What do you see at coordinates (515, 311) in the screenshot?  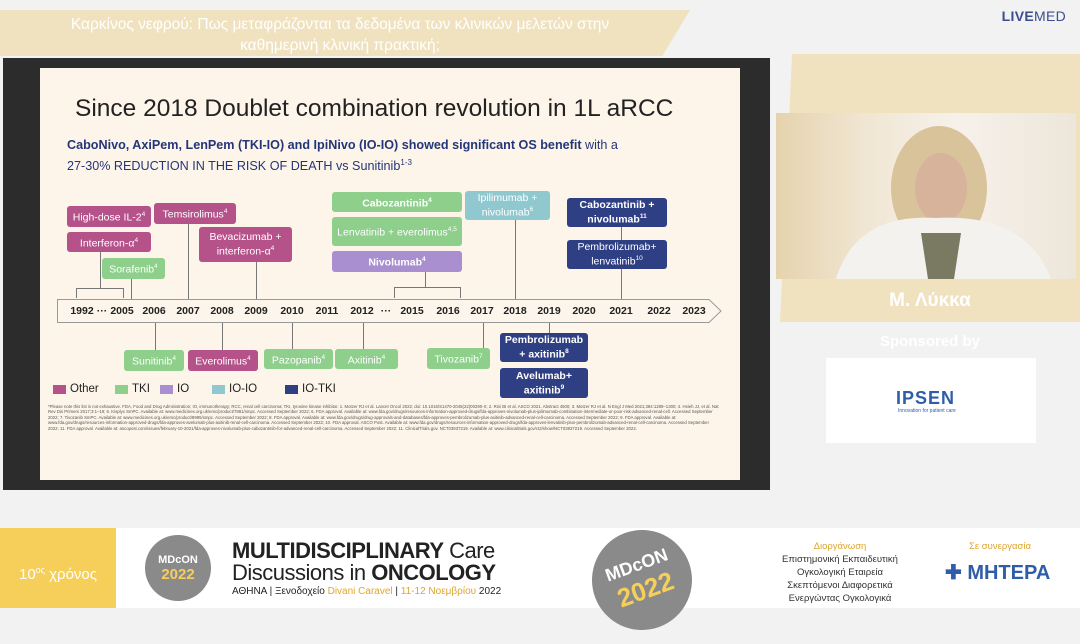 I see `year-label: 2018` at bounding box center [515, 311].